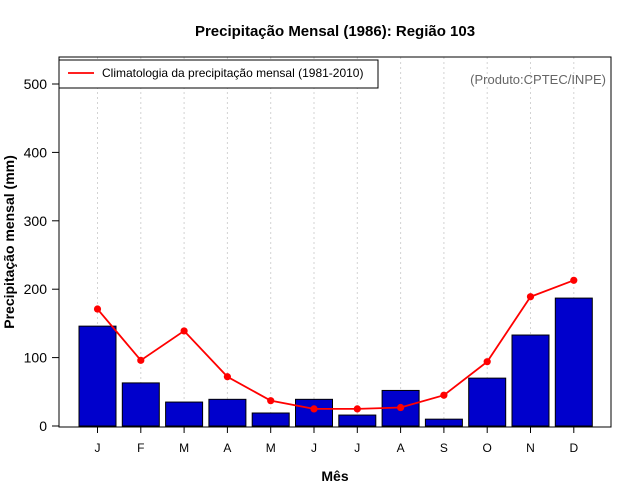  I want to click on y-axis-label: Precipitação mensal (mm), so click(9, 242).